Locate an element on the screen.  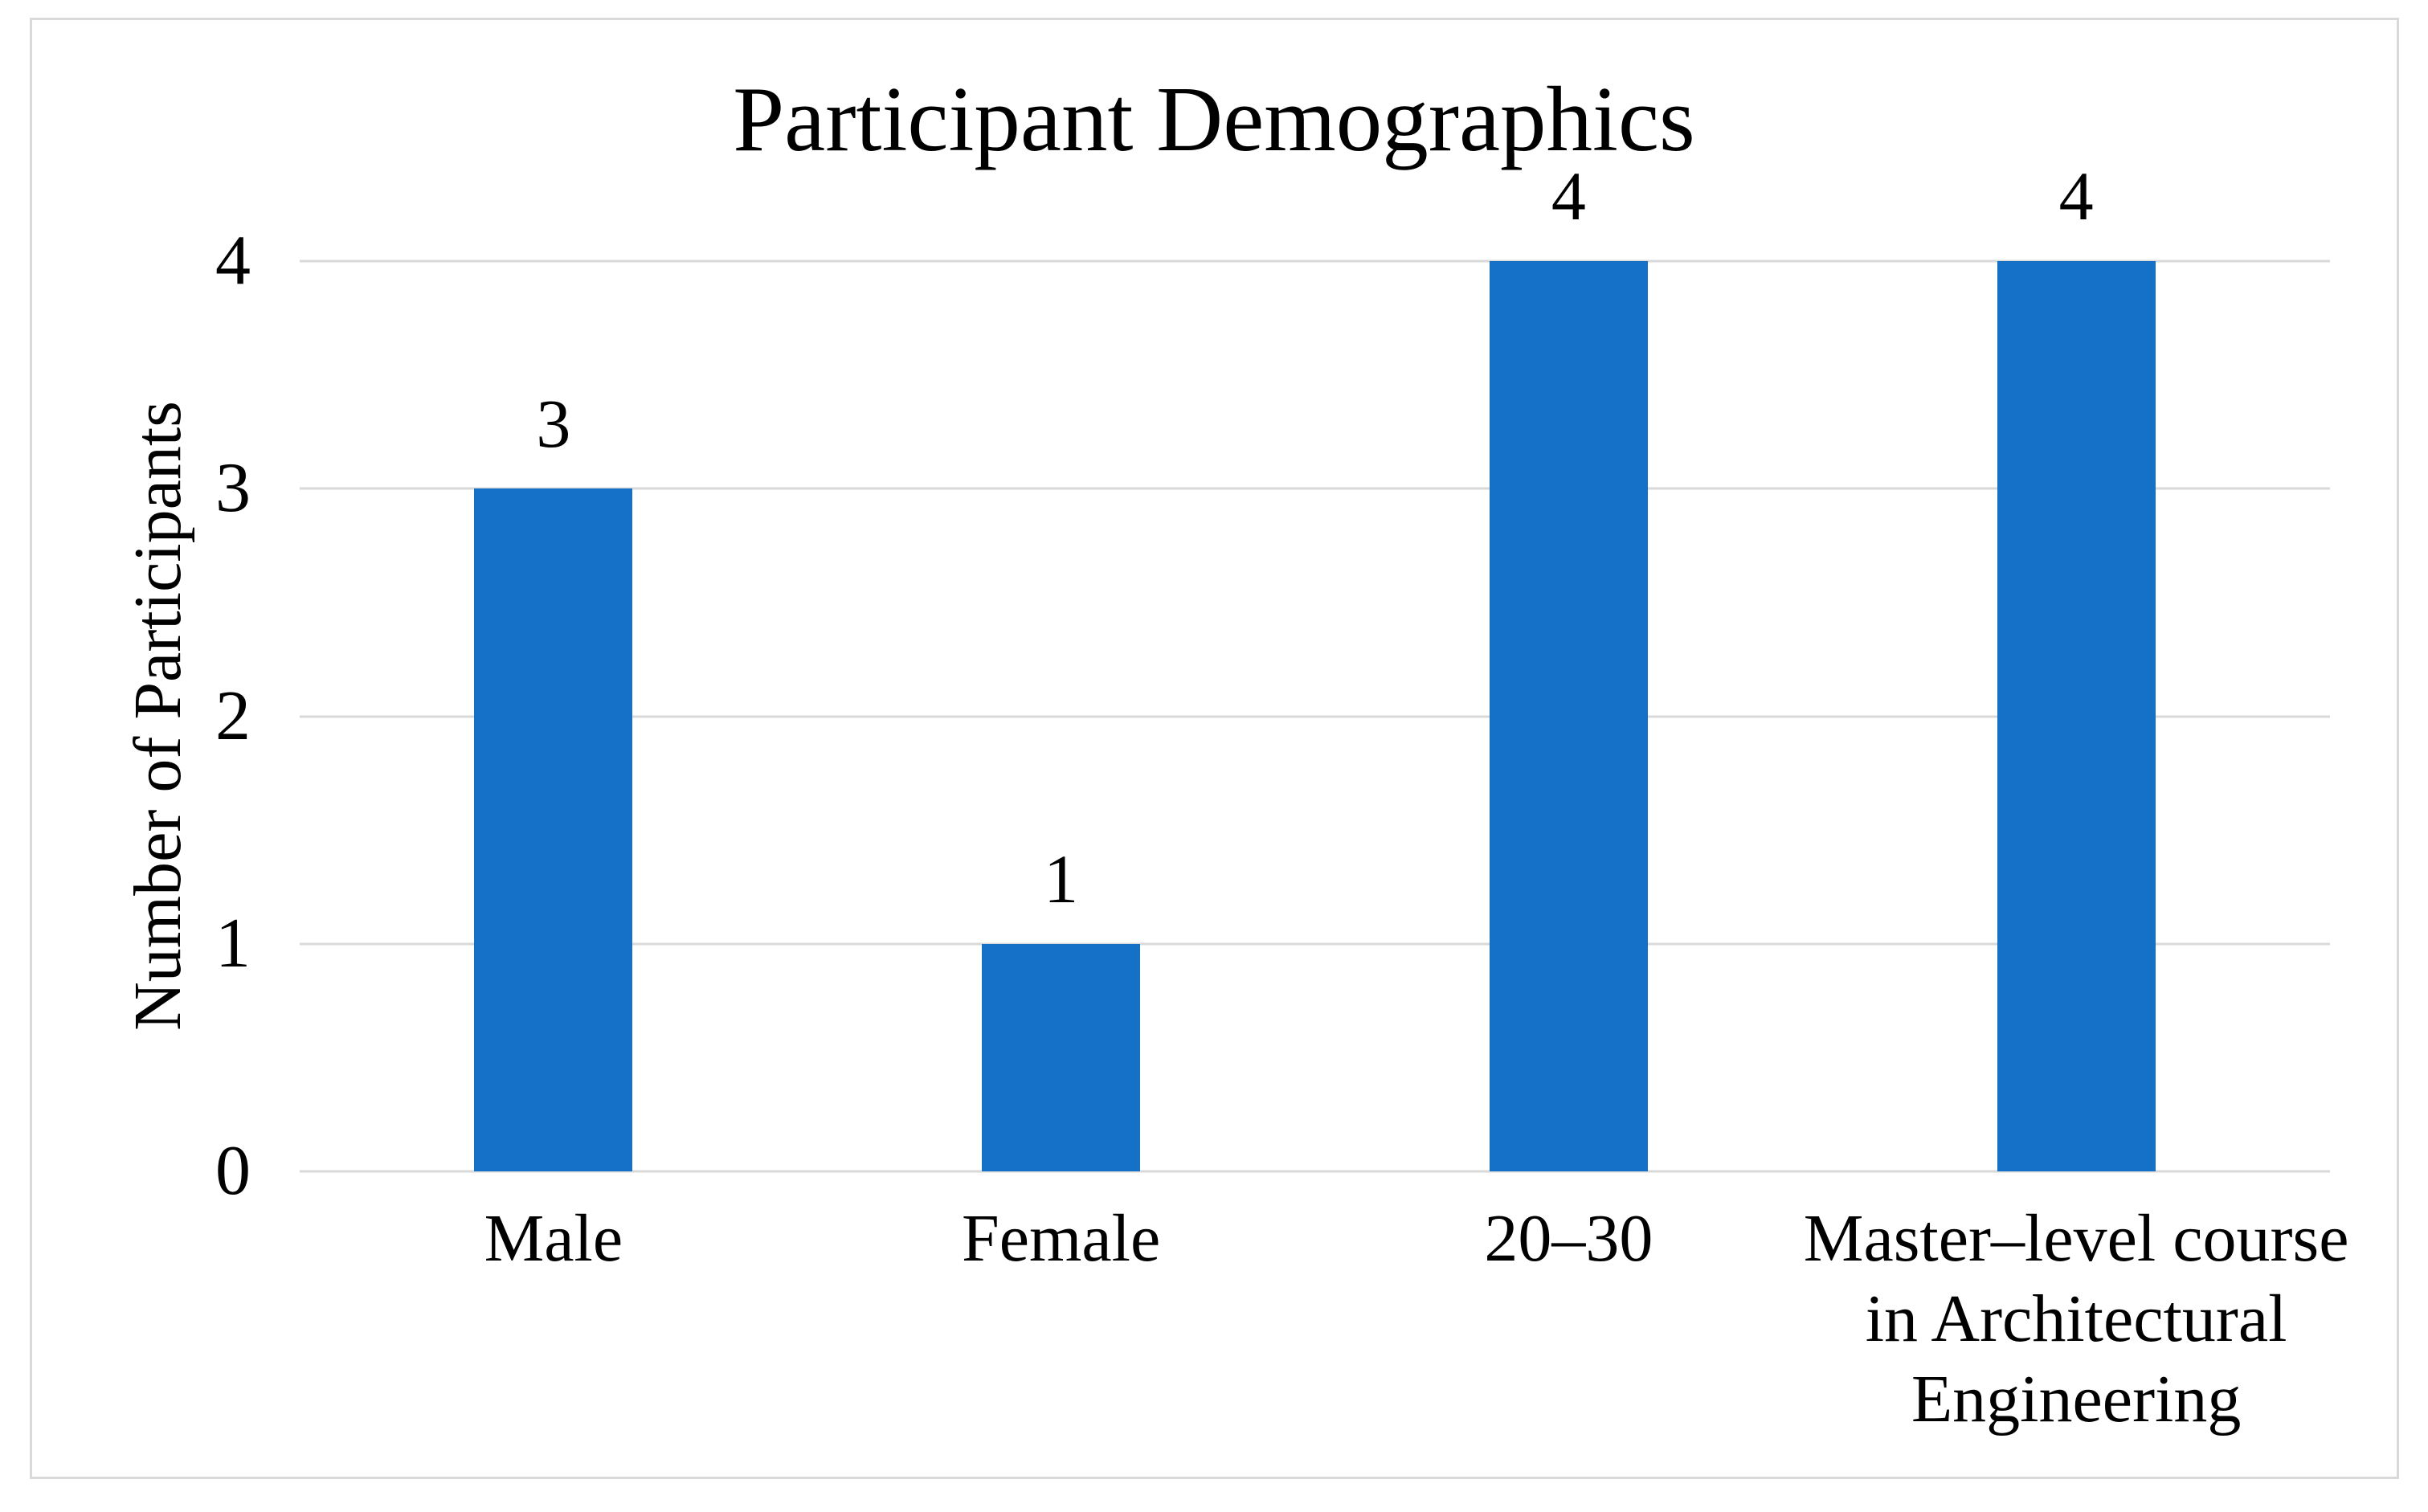
x-category-label: Female is located at coordinates (1061, 1238).